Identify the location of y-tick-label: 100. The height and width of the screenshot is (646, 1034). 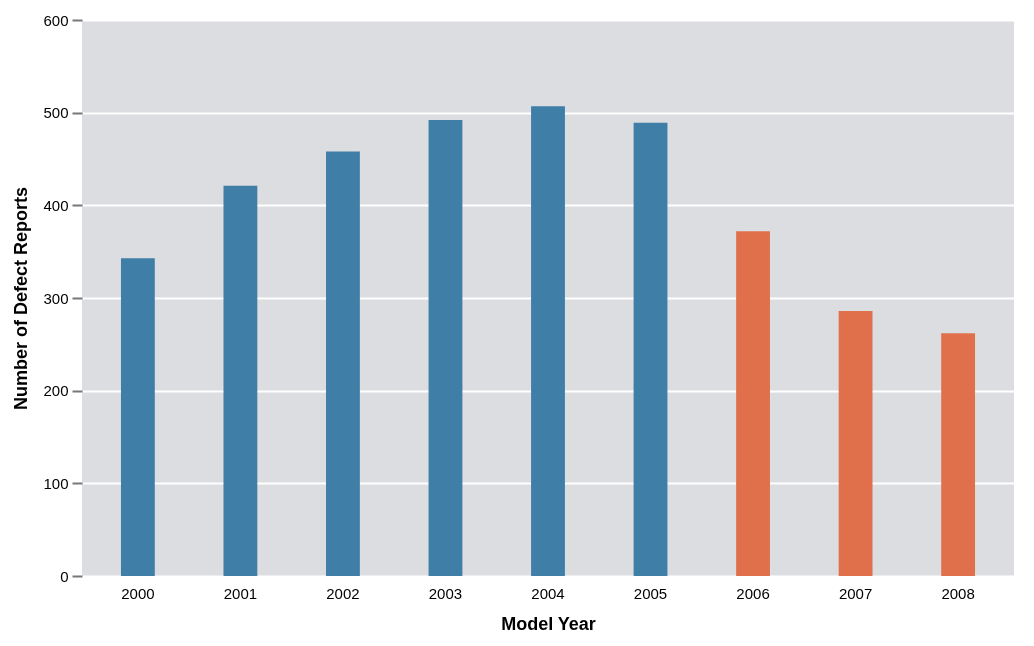
(56, 483).